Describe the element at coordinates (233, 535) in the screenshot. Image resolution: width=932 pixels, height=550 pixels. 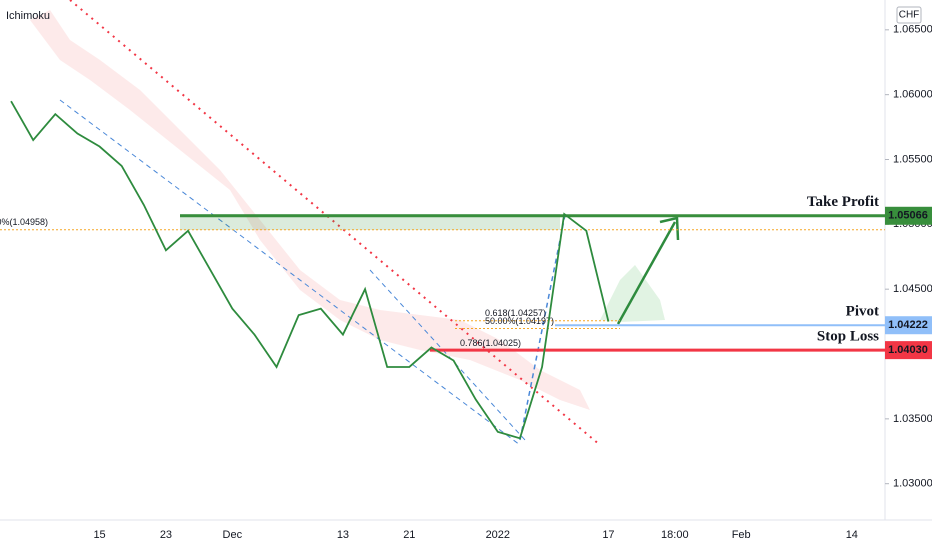
I see `x-tick-label: Dec` at that location.